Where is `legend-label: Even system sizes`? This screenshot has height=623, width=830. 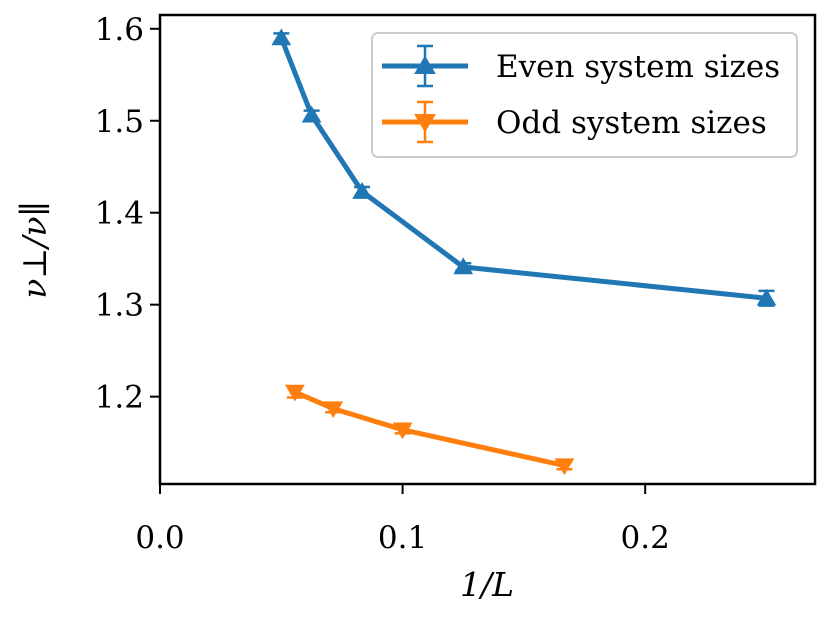 legend-label: Even system sizes is located at coordinates (638, 67).